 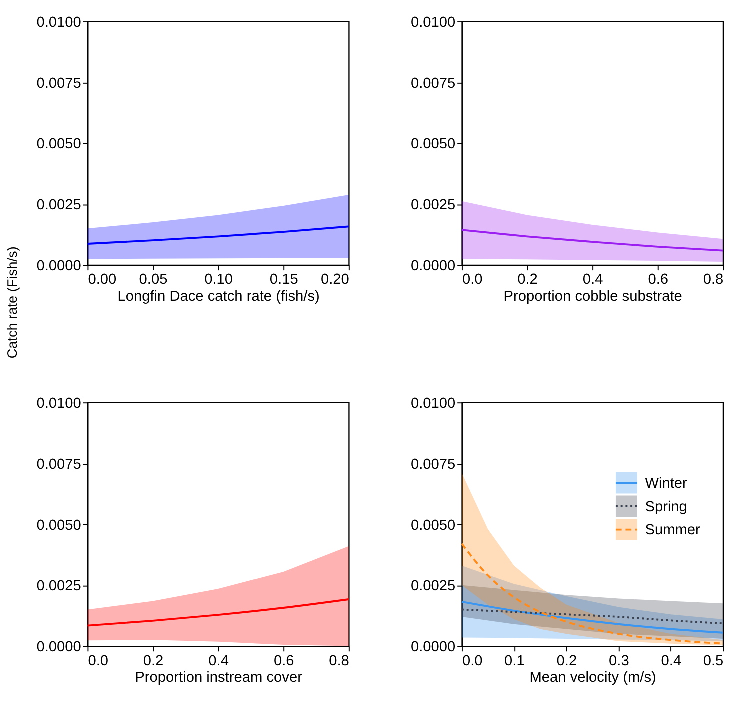 I want to click on x-tick-label: 0.3, so click(x=619, y=661).